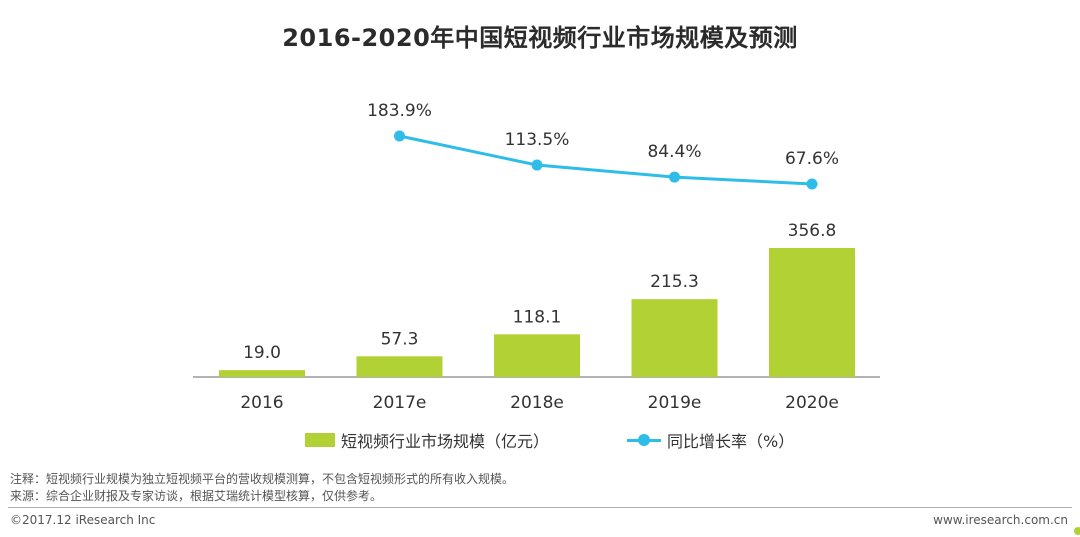  I want to click on legend-item-bar: 短视频行业市场规模（亿元）, so click(427, 440).